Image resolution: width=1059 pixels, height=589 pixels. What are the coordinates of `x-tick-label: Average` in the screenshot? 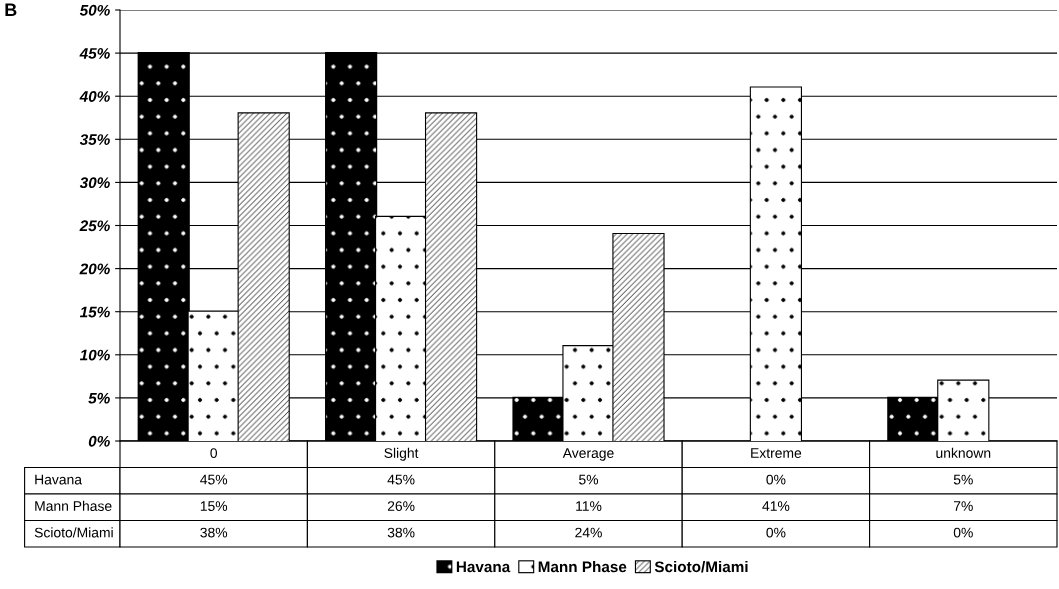 It's located at (588, 454).